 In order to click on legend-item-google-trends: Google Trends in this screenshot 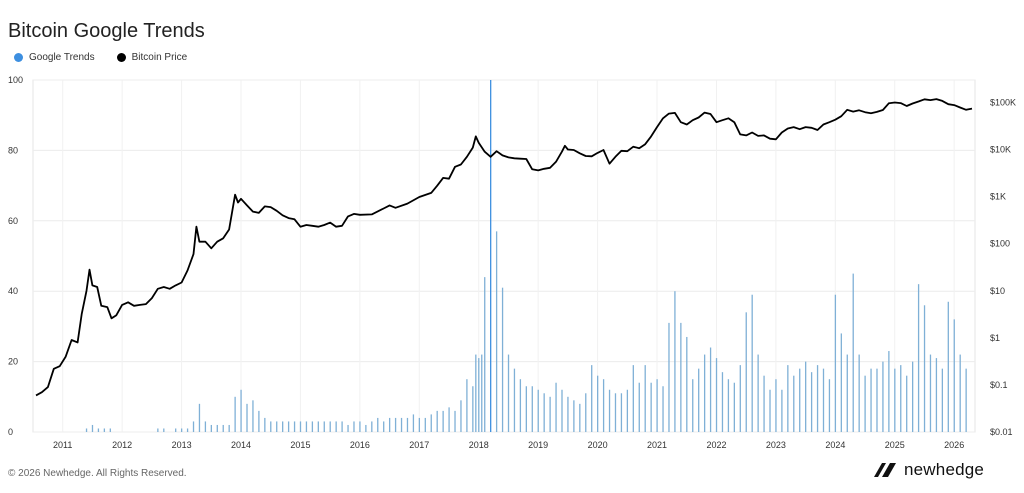, I will do `click(54, 57)`.